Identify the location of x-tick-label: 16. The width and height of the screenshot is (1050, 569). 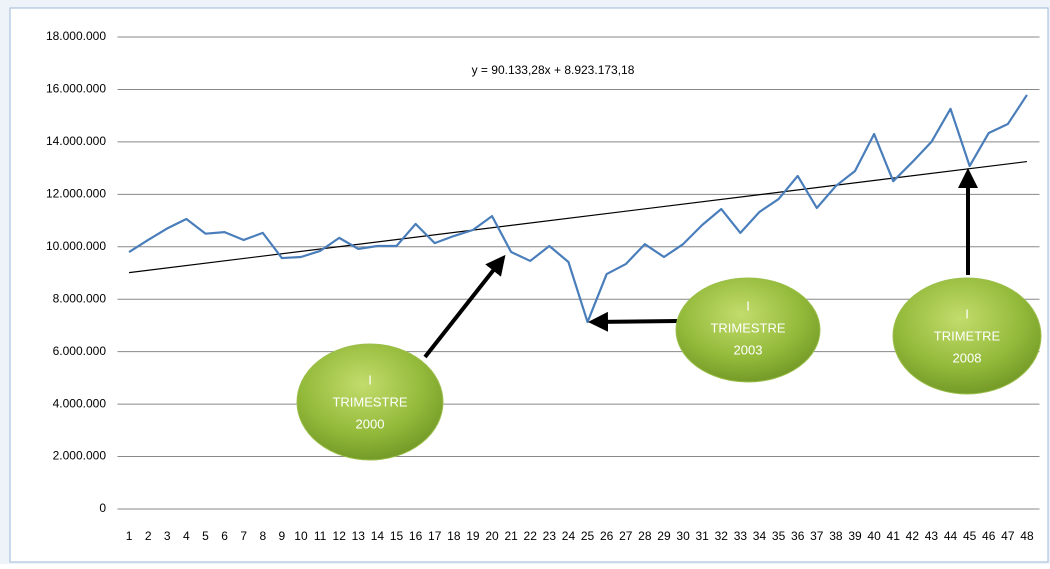
(416, 536).